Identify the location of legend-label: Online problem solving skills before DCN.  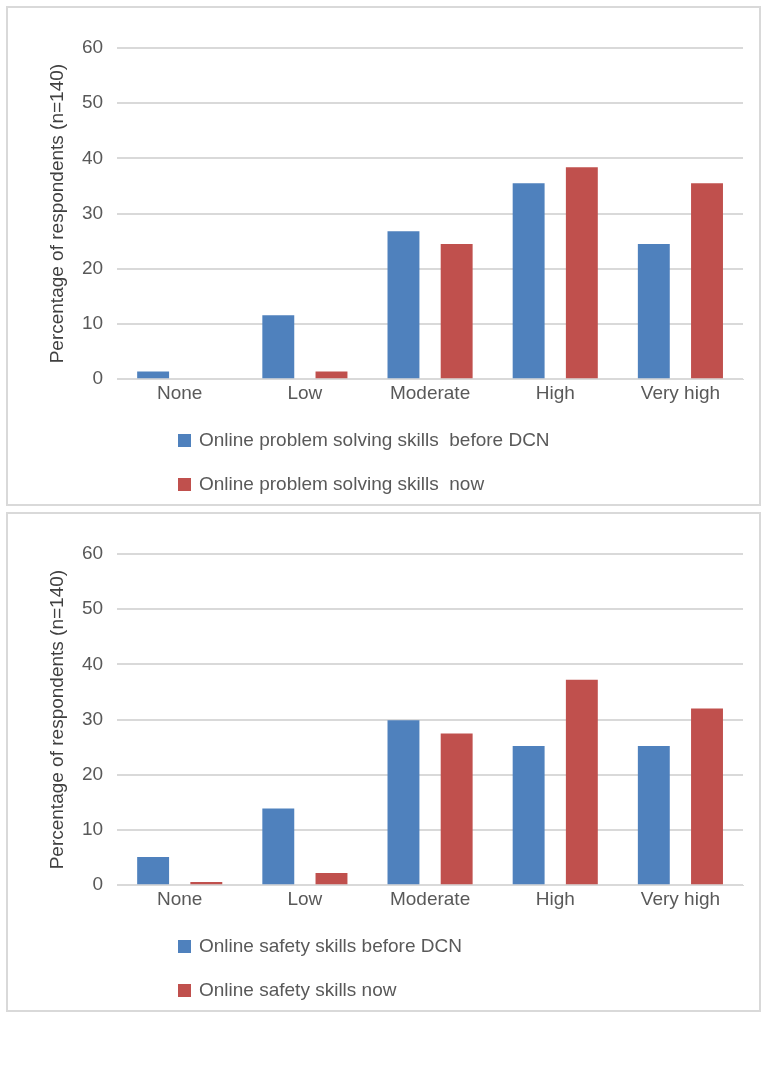
(374, 440).